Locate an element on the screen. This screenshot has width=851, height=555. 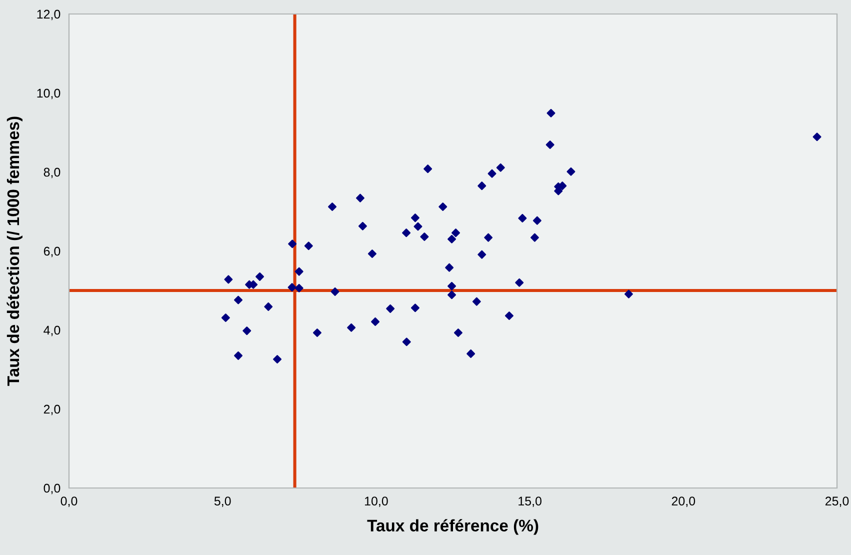
y-tick-label: 6,0 is located at coordinates (52, 252).